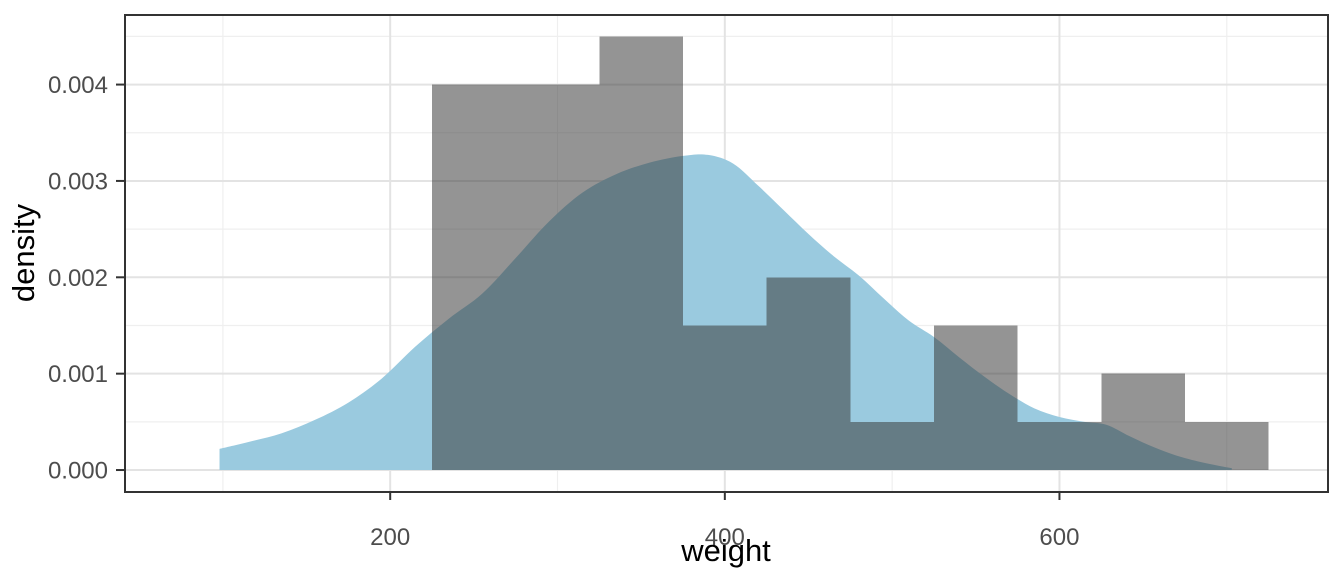  Describe the element at coordinates (78, 471) in the screenshot. I see `y-tick-label: 0.000` at that location.